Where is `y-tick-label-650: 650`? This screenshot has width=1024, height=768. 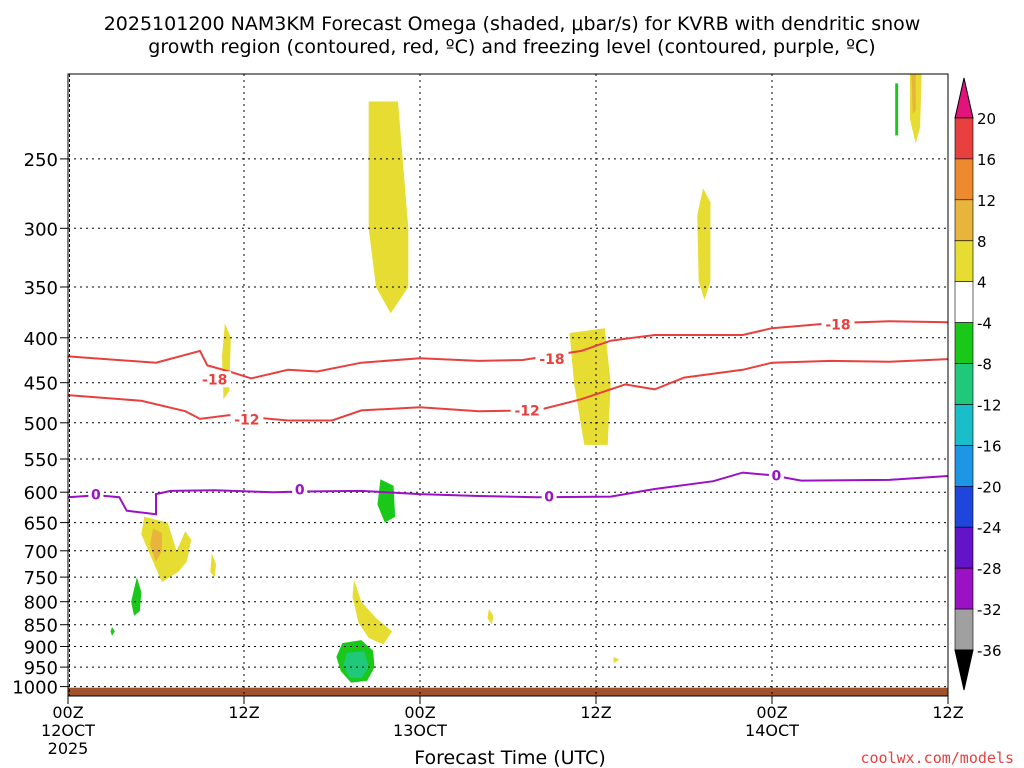
y-tick-label-650: 650 is located at coordinates (41, 524).